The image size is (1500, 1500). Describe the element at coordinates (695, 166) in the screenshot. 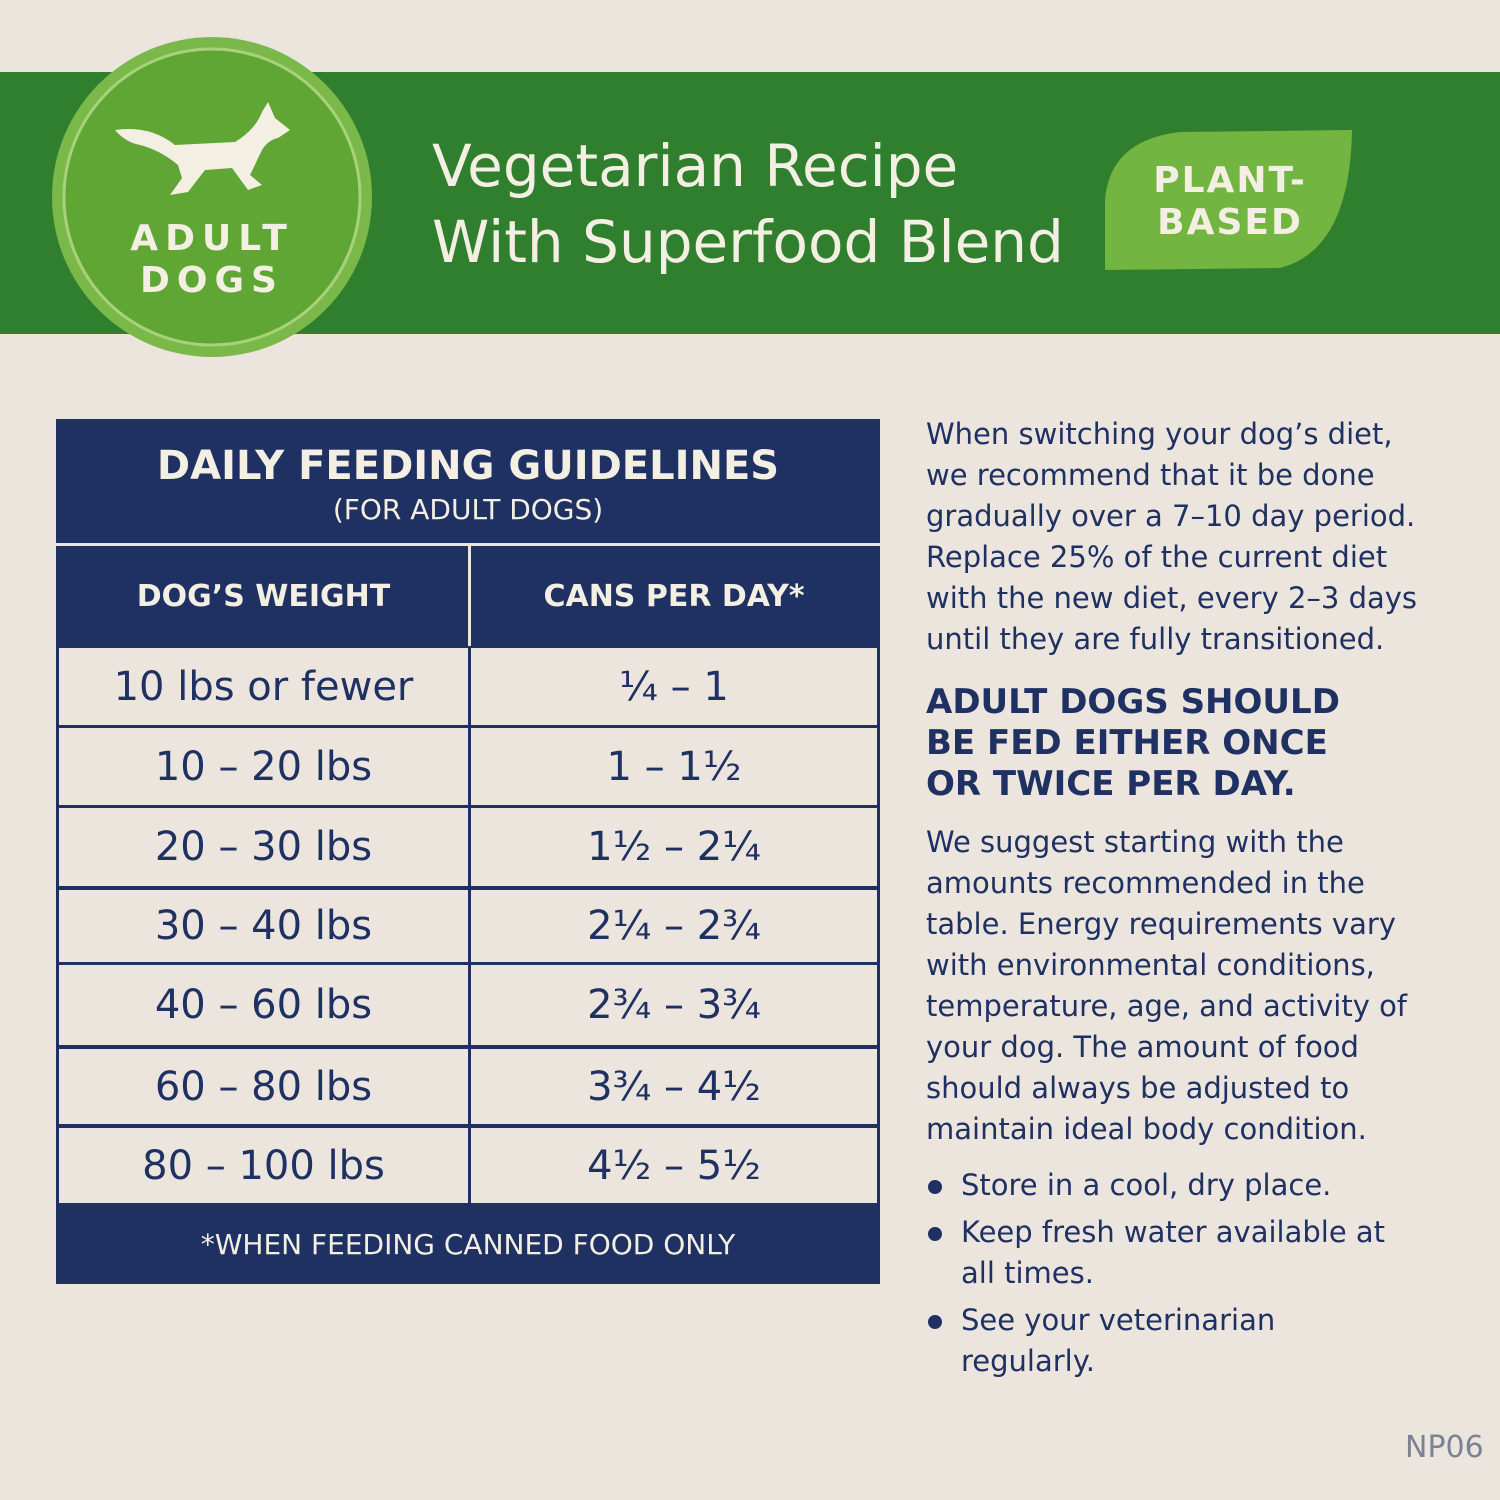

I see `title: Vegetarian Recipe` at that location.